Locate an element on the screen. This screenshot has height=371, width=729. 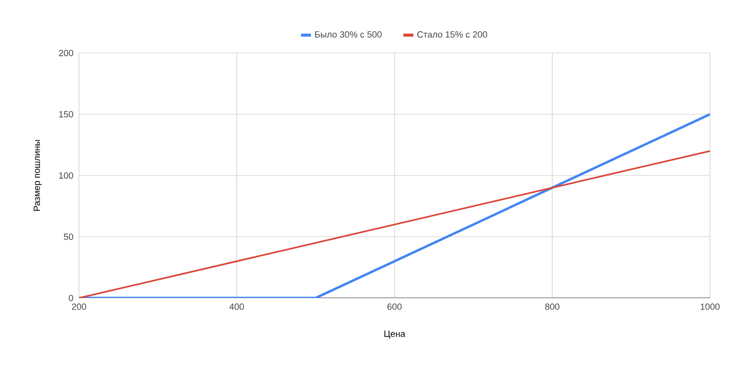
x-tick-label: 200 is located at coordinates (79, 307).